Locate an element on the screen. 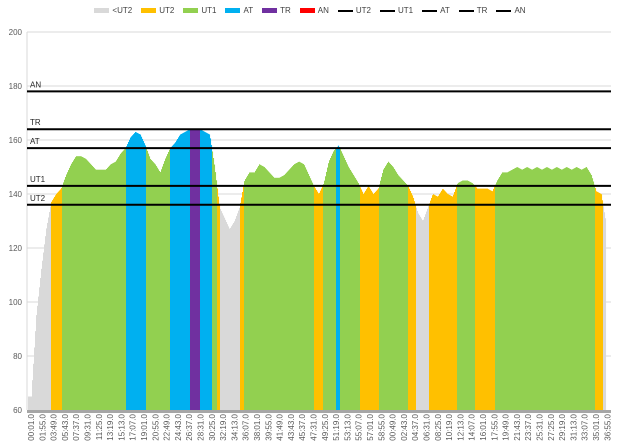 This screenshot has height=448, width=620. x-tick-label: 20:55.0 is located at coordinates (155, 426).